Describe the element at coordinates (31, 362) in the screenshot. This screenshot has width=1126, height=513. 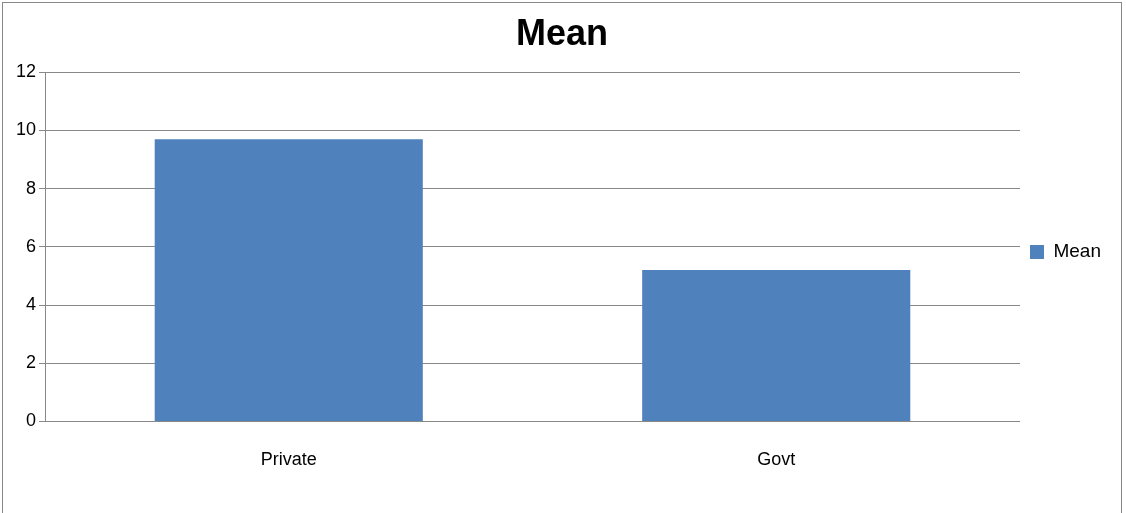
I see `y-tick-label: 2` at that location.